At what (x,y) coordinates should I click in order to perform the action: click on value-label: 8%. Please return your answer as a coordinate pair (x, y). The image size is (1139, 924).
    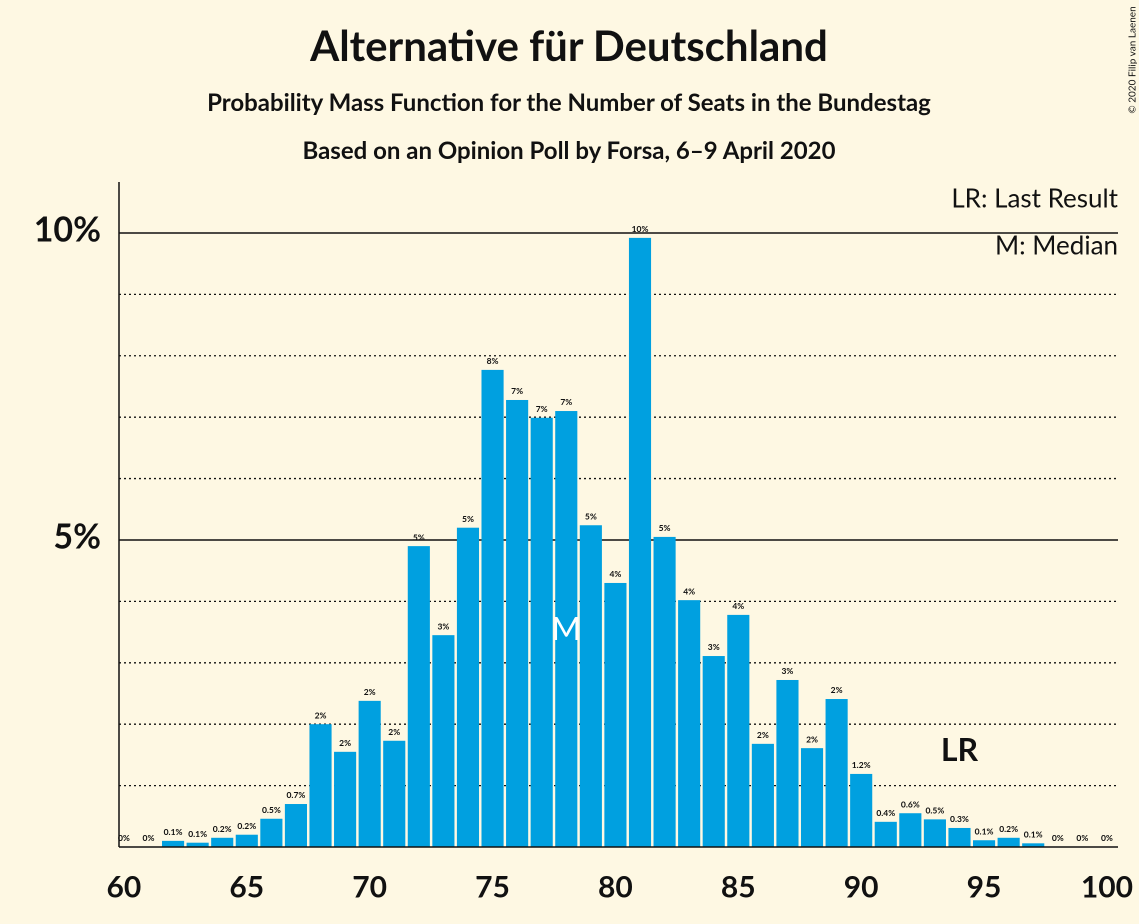
    Looking at the image, I should click on (493, 361).